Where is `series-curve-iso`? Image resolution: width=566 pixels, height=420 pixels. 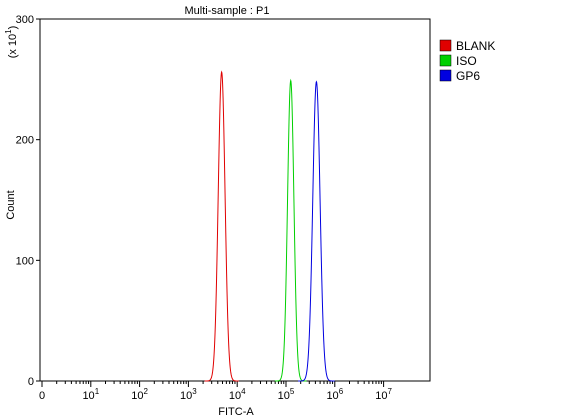
series-curve-iso is located at coordinates (290, 230).